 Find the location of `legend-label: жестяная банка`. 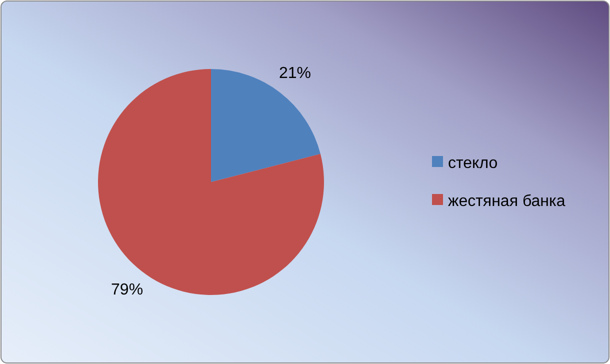

legend-label: жестяная банка is located at coordinates (507, 201).